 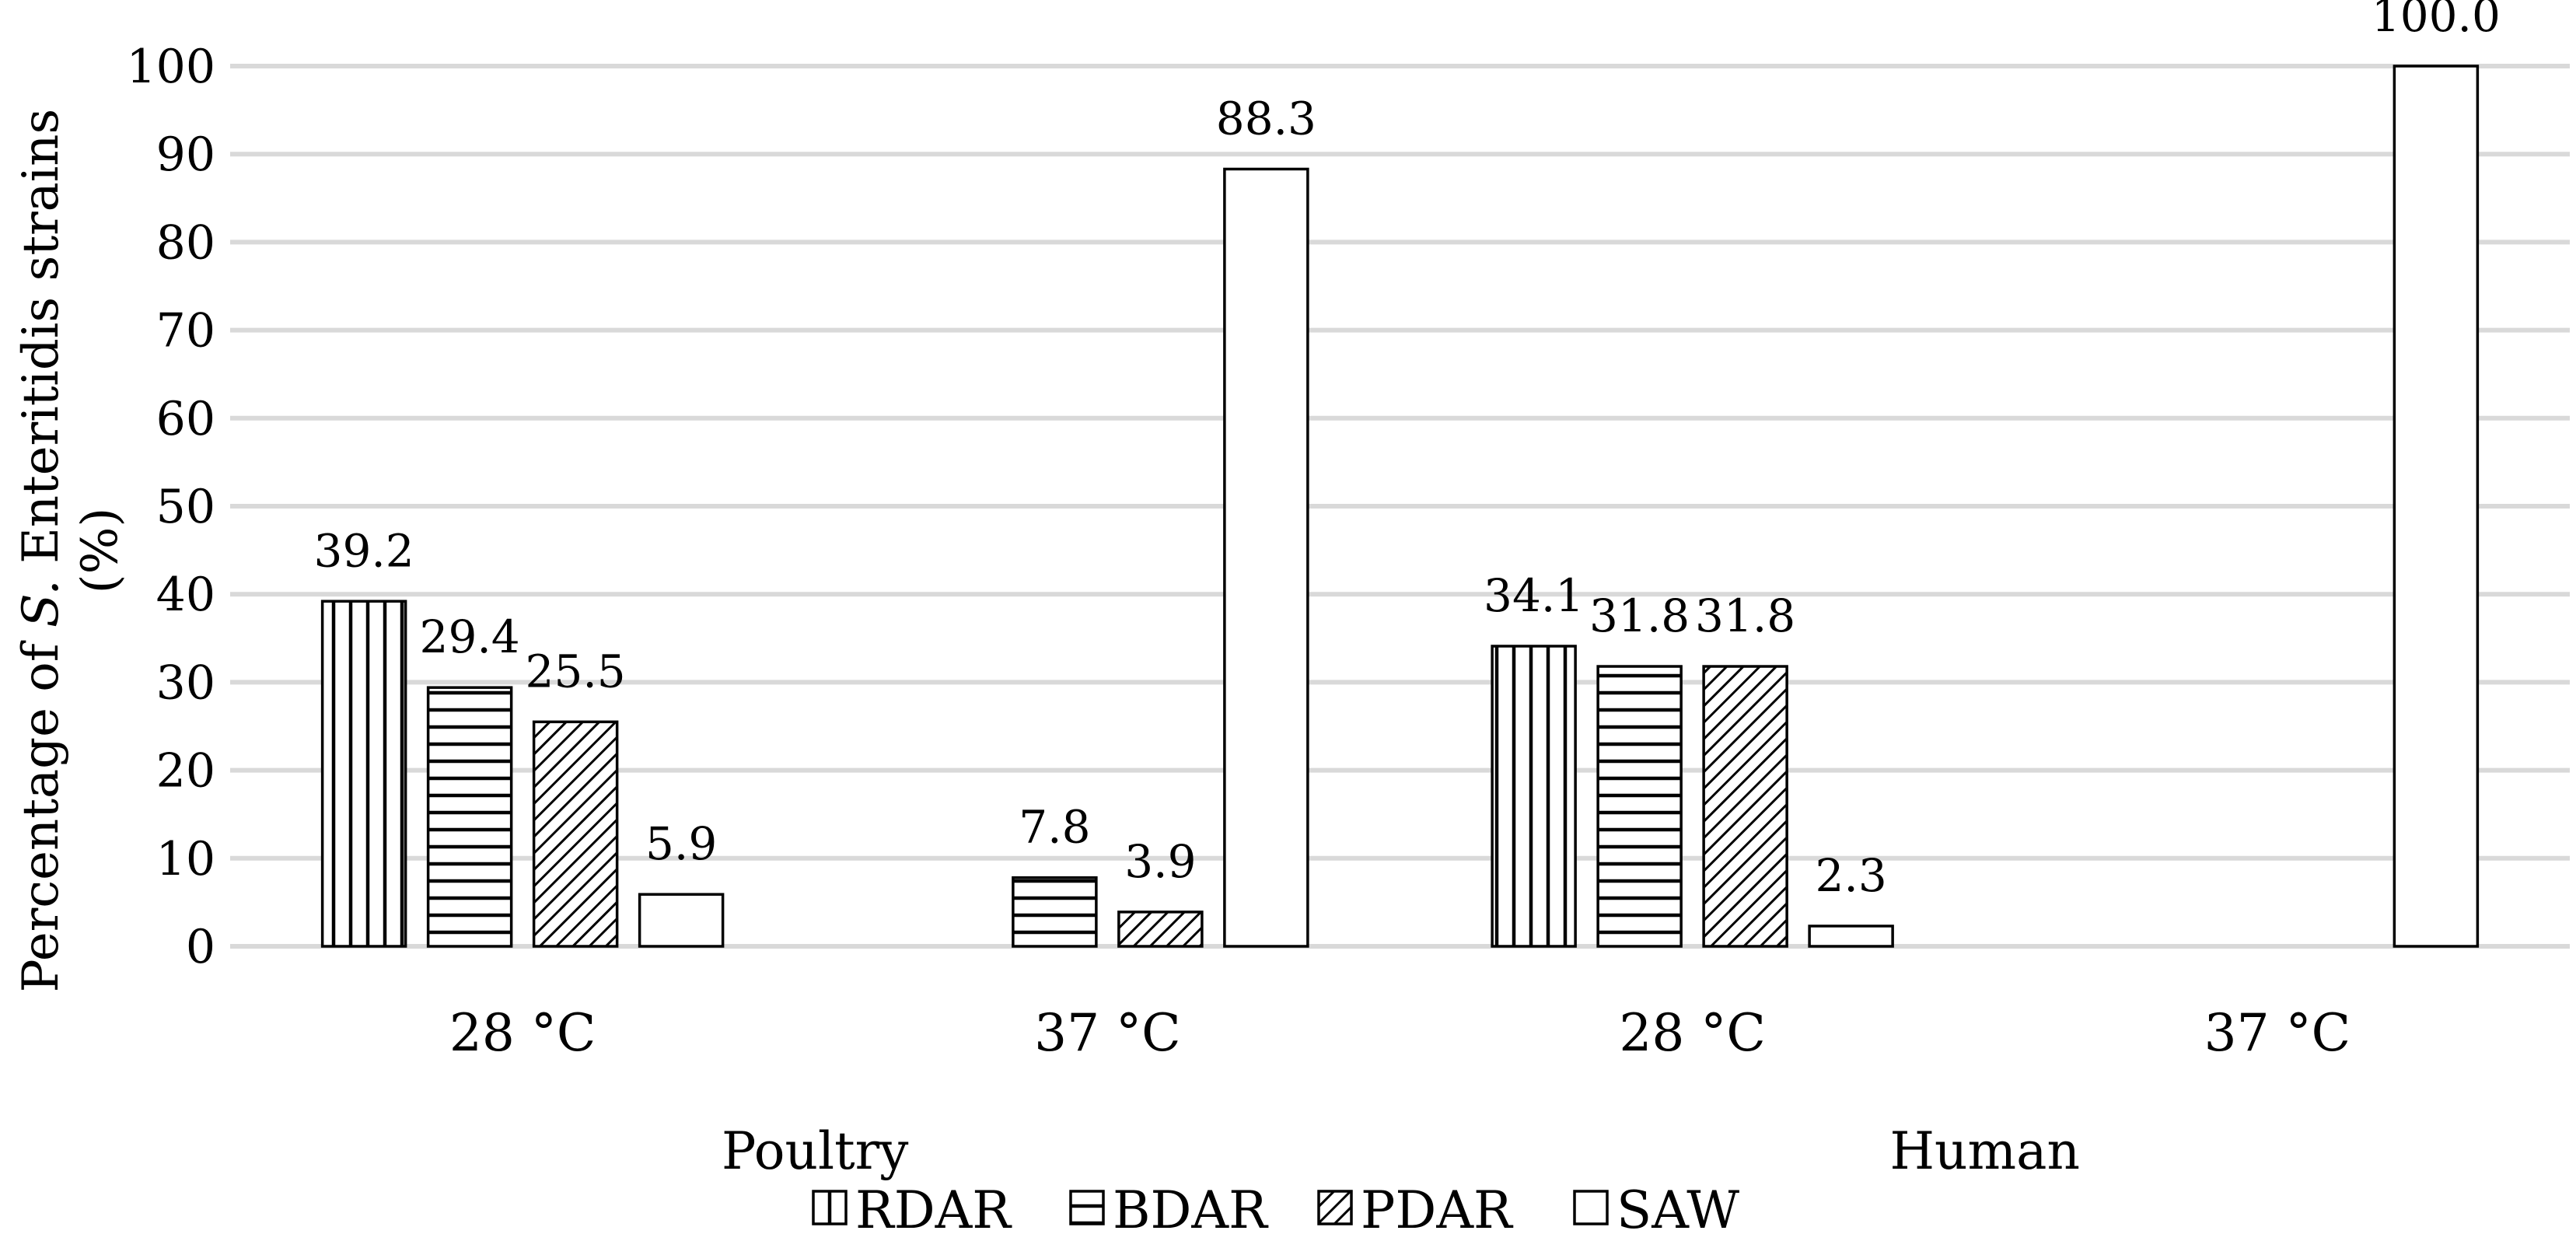 What do you see at coordinates (2436, 21) in the screenshot?
I see `data-label: 100.0` at bounding box center [2436, 21].